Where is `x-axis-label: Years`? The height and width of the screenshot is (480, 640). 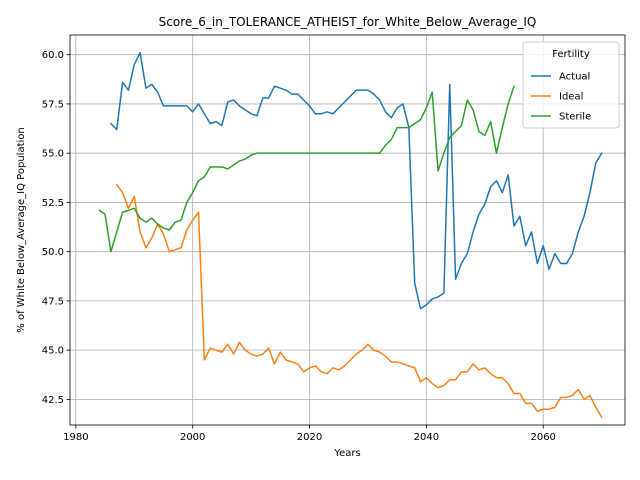 x-axis-label: Years is located at coordinates (346, 453).